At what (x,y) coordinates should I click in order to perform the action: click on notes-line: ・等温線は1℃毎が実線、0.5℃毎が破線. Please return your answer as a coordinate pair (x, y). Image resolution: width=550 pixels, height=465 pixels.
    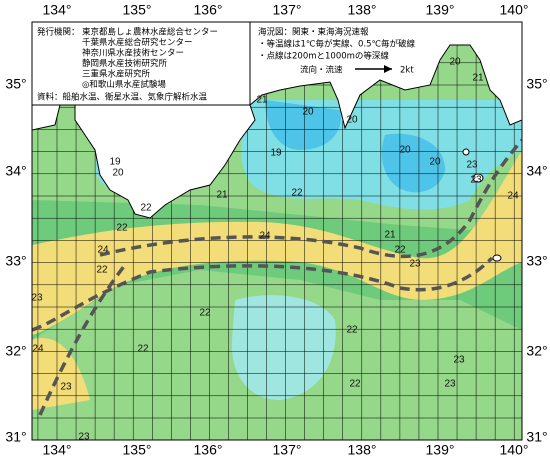
    Looking at the image, I should click on (337, 44).